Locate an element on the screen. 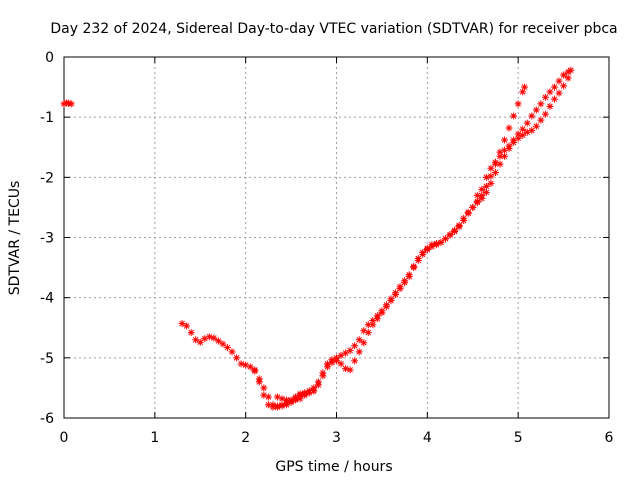 The image size is (640, 480). y-tick-label: -4 is located at coordinates (47, 299).